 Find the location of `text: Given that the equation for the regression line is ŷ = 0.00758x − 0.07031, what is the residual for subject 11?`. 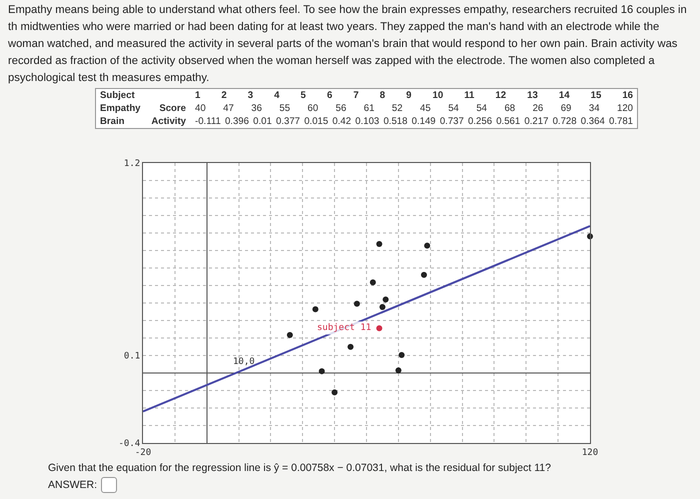

text: Given that the equation for the regression line is ŷ = 0.00758x − 0.07031, what is the residual for subject 11? is located at coordinates (299, 468).